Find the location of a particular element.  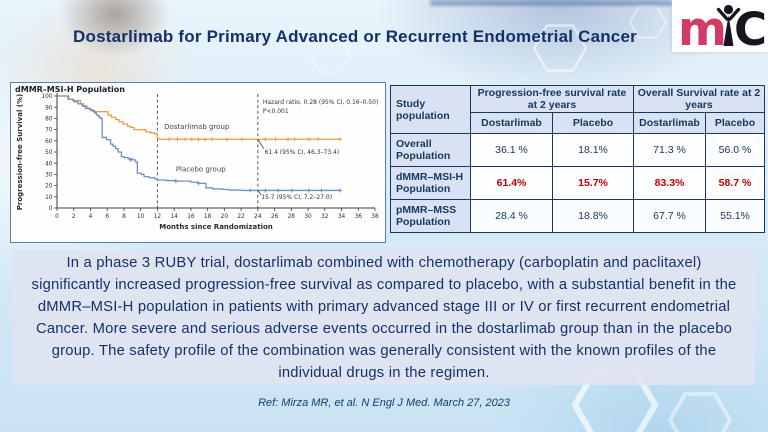

row-label: Overall Population is located at coordinates (430, 150).